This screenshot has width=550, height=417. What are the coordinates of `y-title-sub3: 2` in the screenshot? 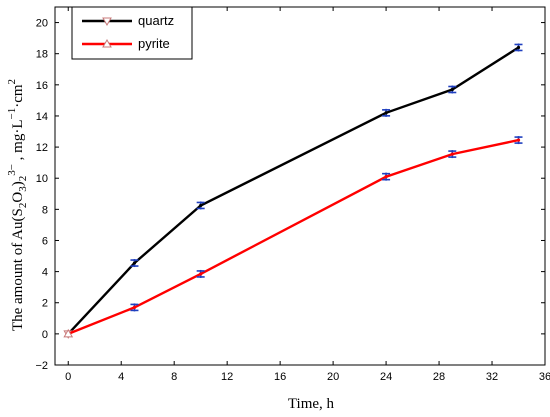 It's located at (23, 179).